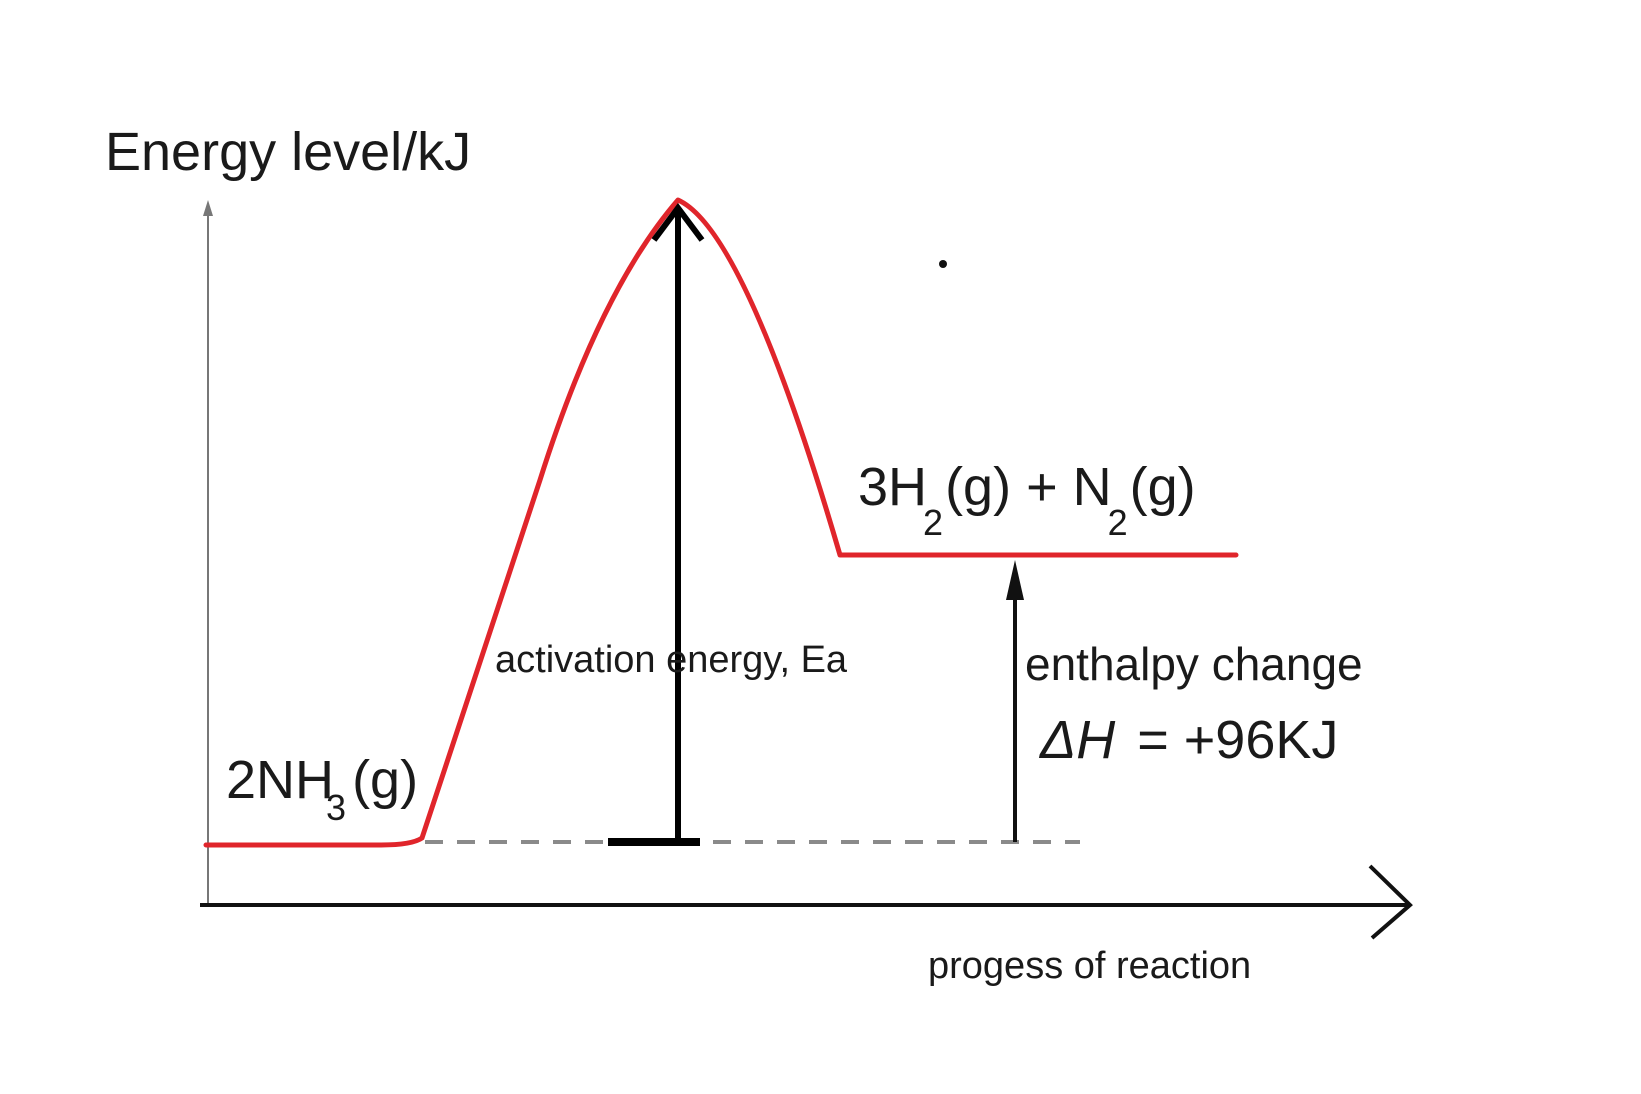  Describe the element at coordinates (1089, 966) in the screenshot. I see `x-axis-label: progess of reaction` at that location.